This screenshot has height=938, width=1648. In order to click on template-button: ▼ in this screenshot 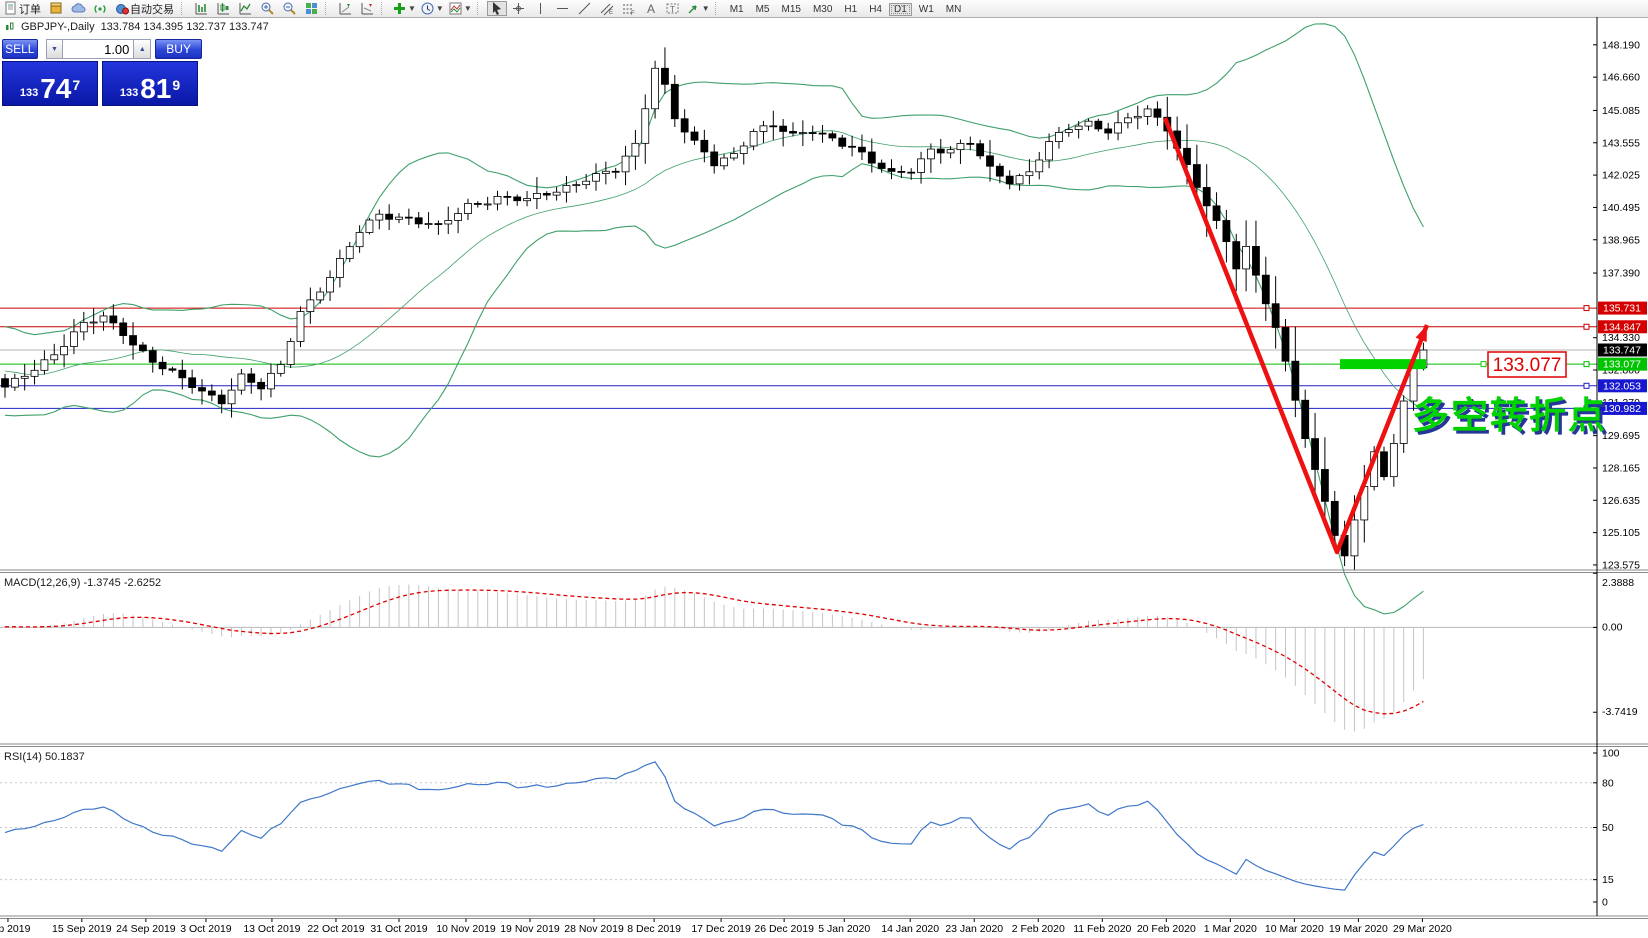, I will do `click(460, 8)`.